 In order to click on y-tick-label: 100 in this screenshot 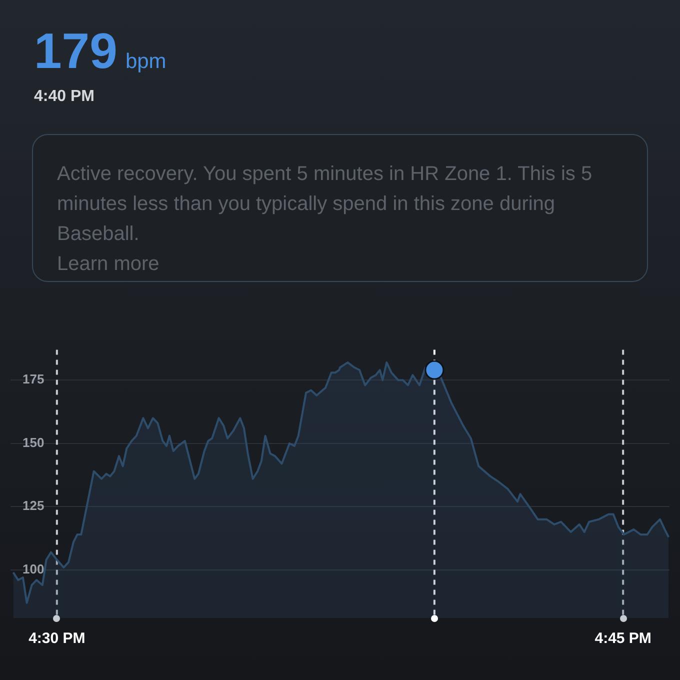, I will do `click(33, 569)`.